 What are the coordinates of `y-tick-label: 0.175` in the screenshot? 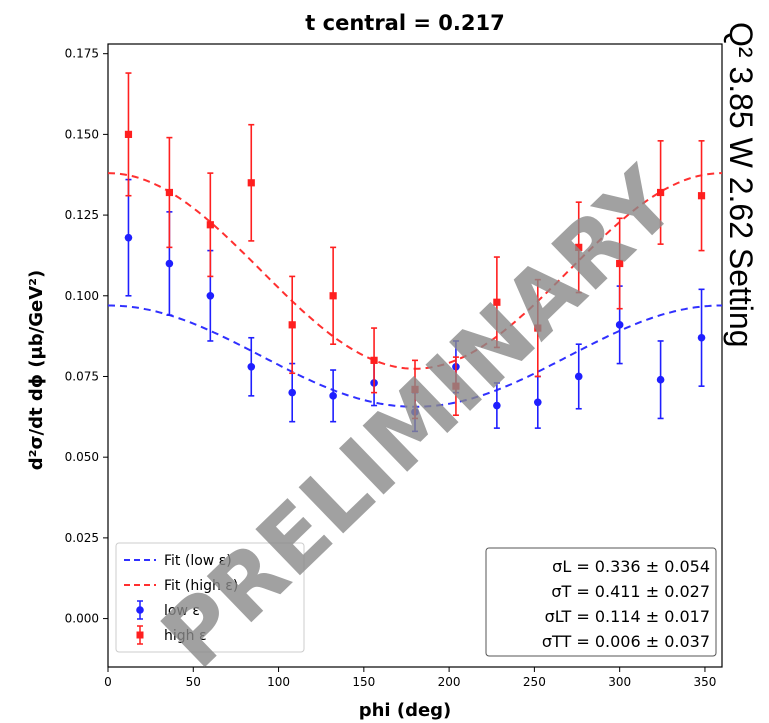 It's located at (82, 54).